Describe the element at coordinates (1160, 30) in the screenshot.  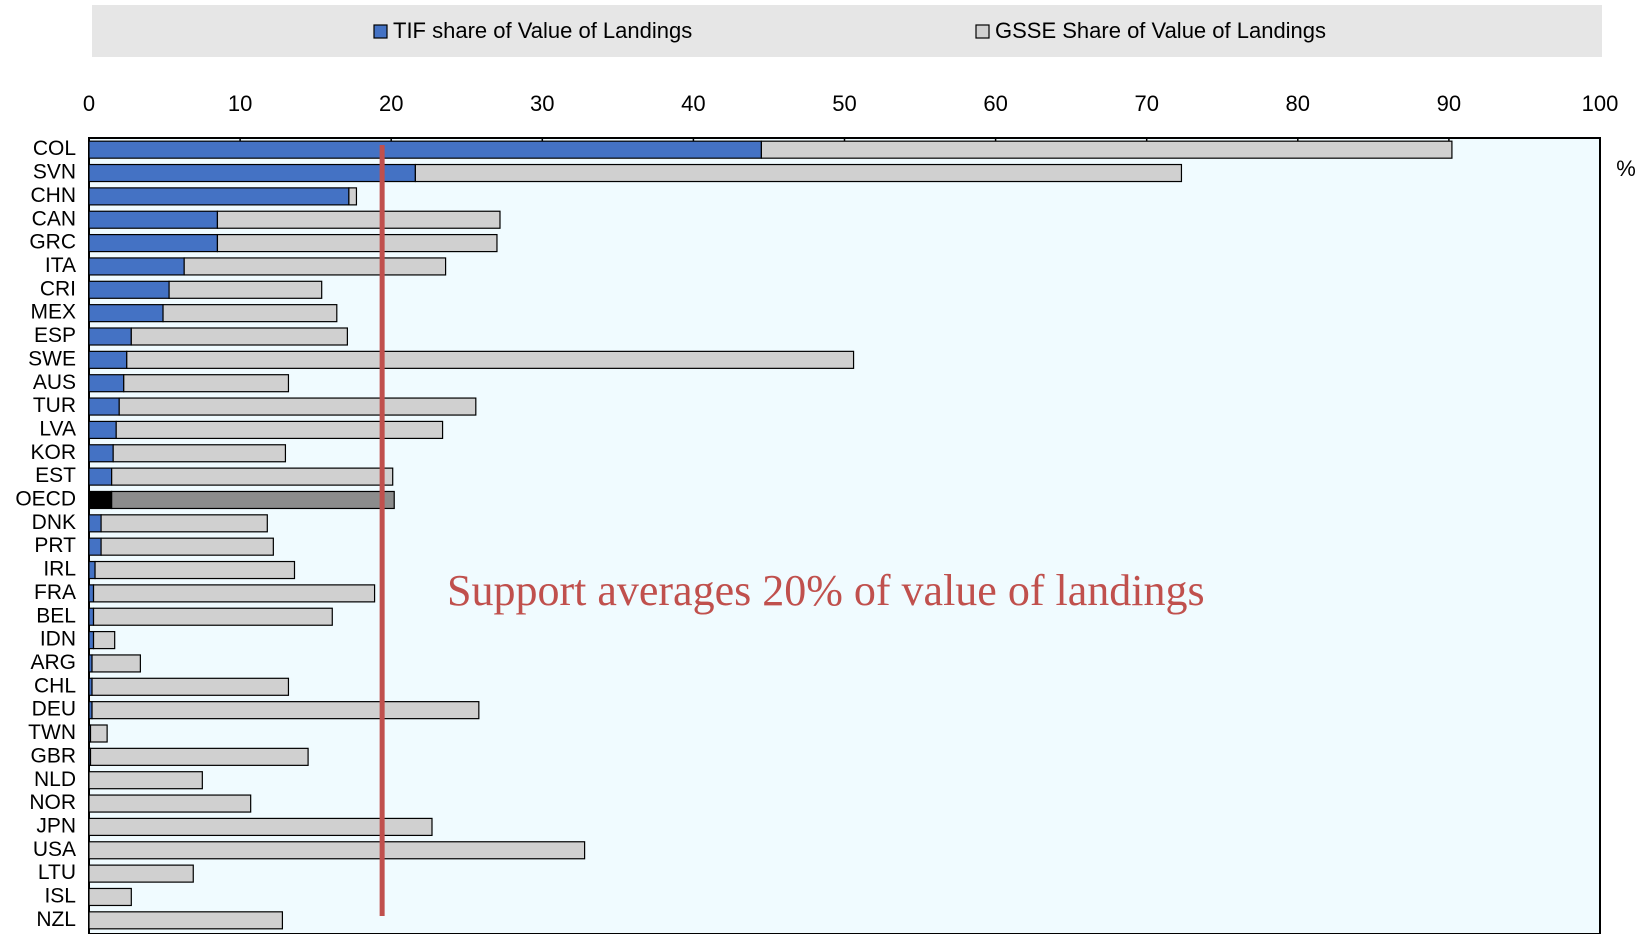
I see `legend-label: GSSE Share of Value of Landings` at that location.